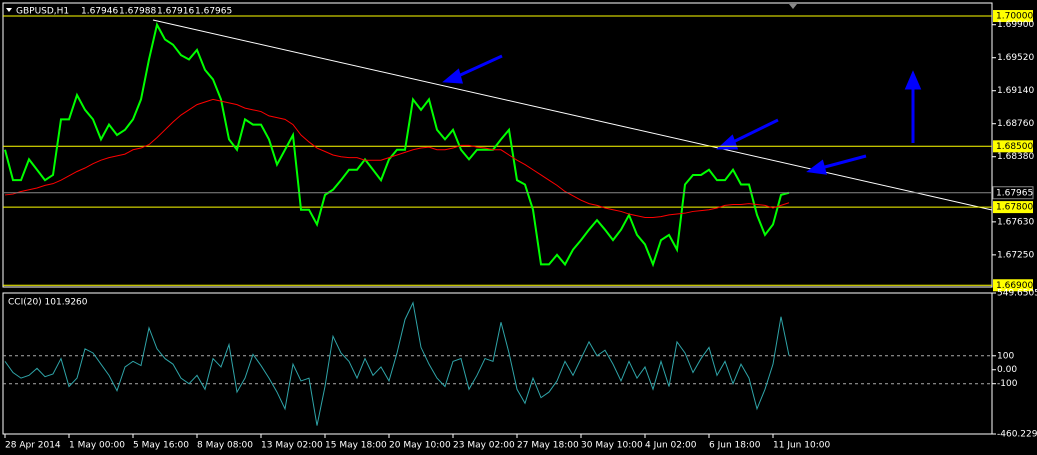  I want to click on level-label: 1.67800, so click(1014, 208).